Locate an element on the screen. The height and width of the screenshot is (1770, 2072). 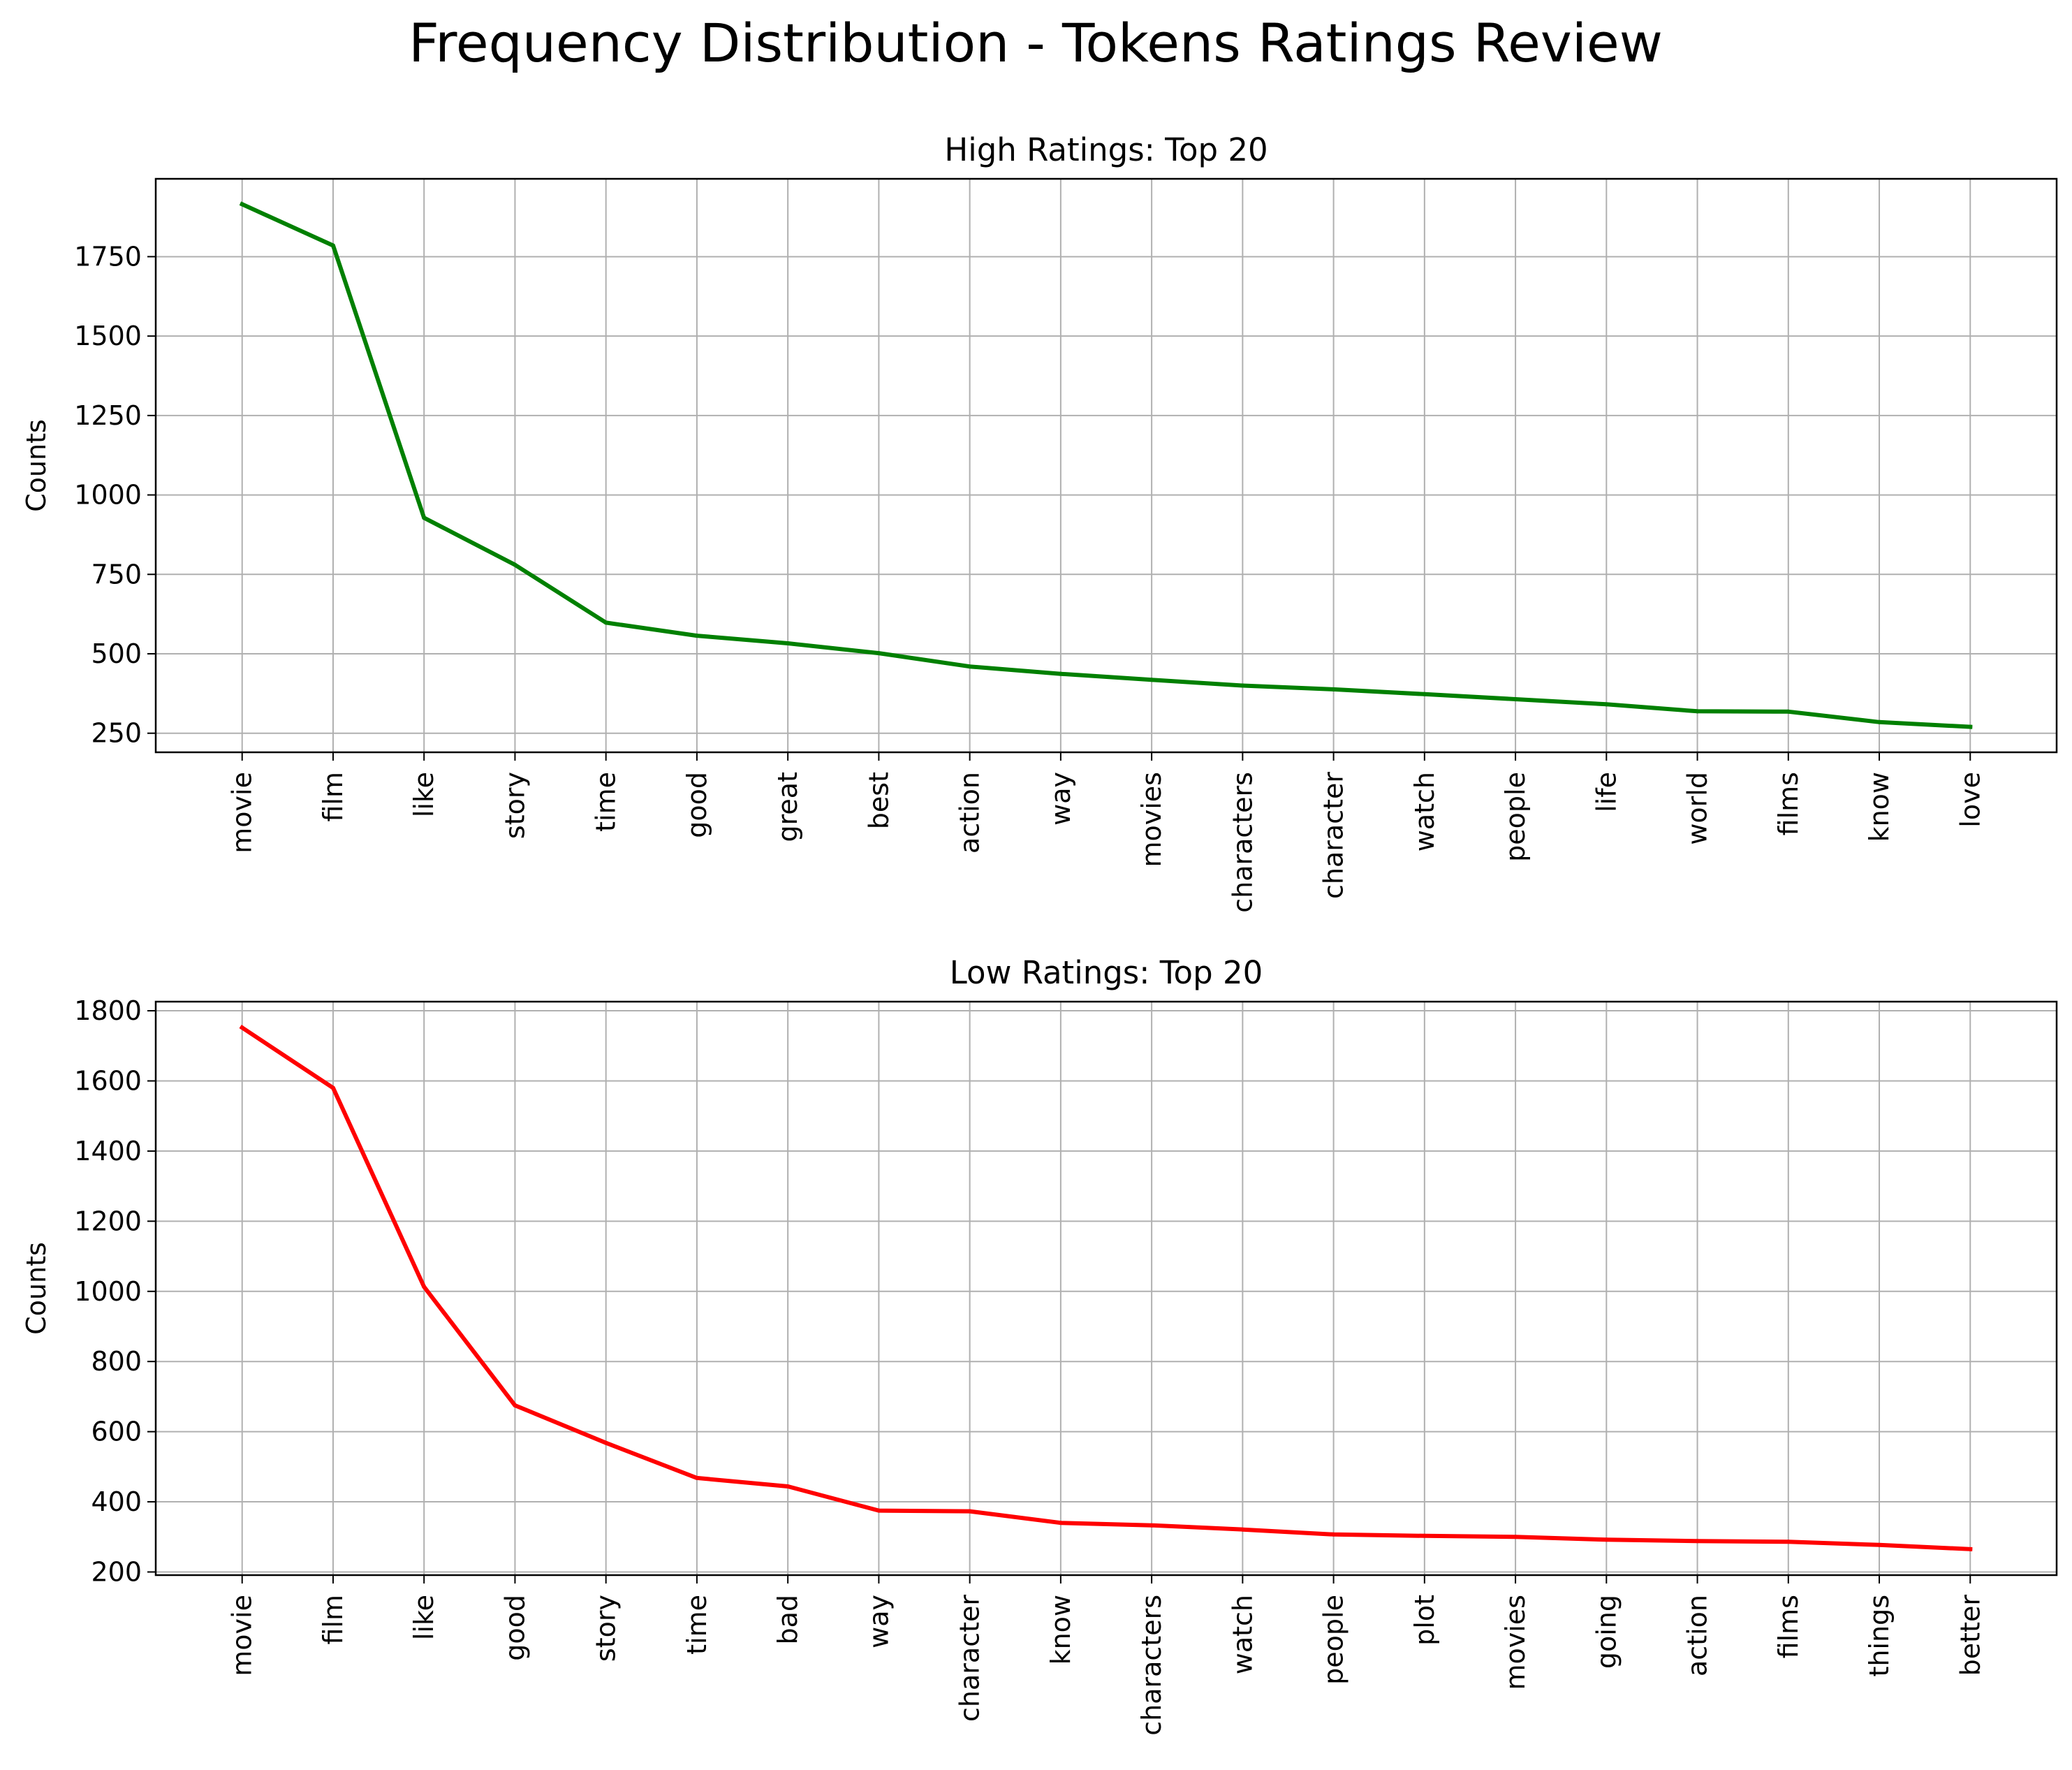
x-tick-label-high: way is located at coordinates (1060, 799).